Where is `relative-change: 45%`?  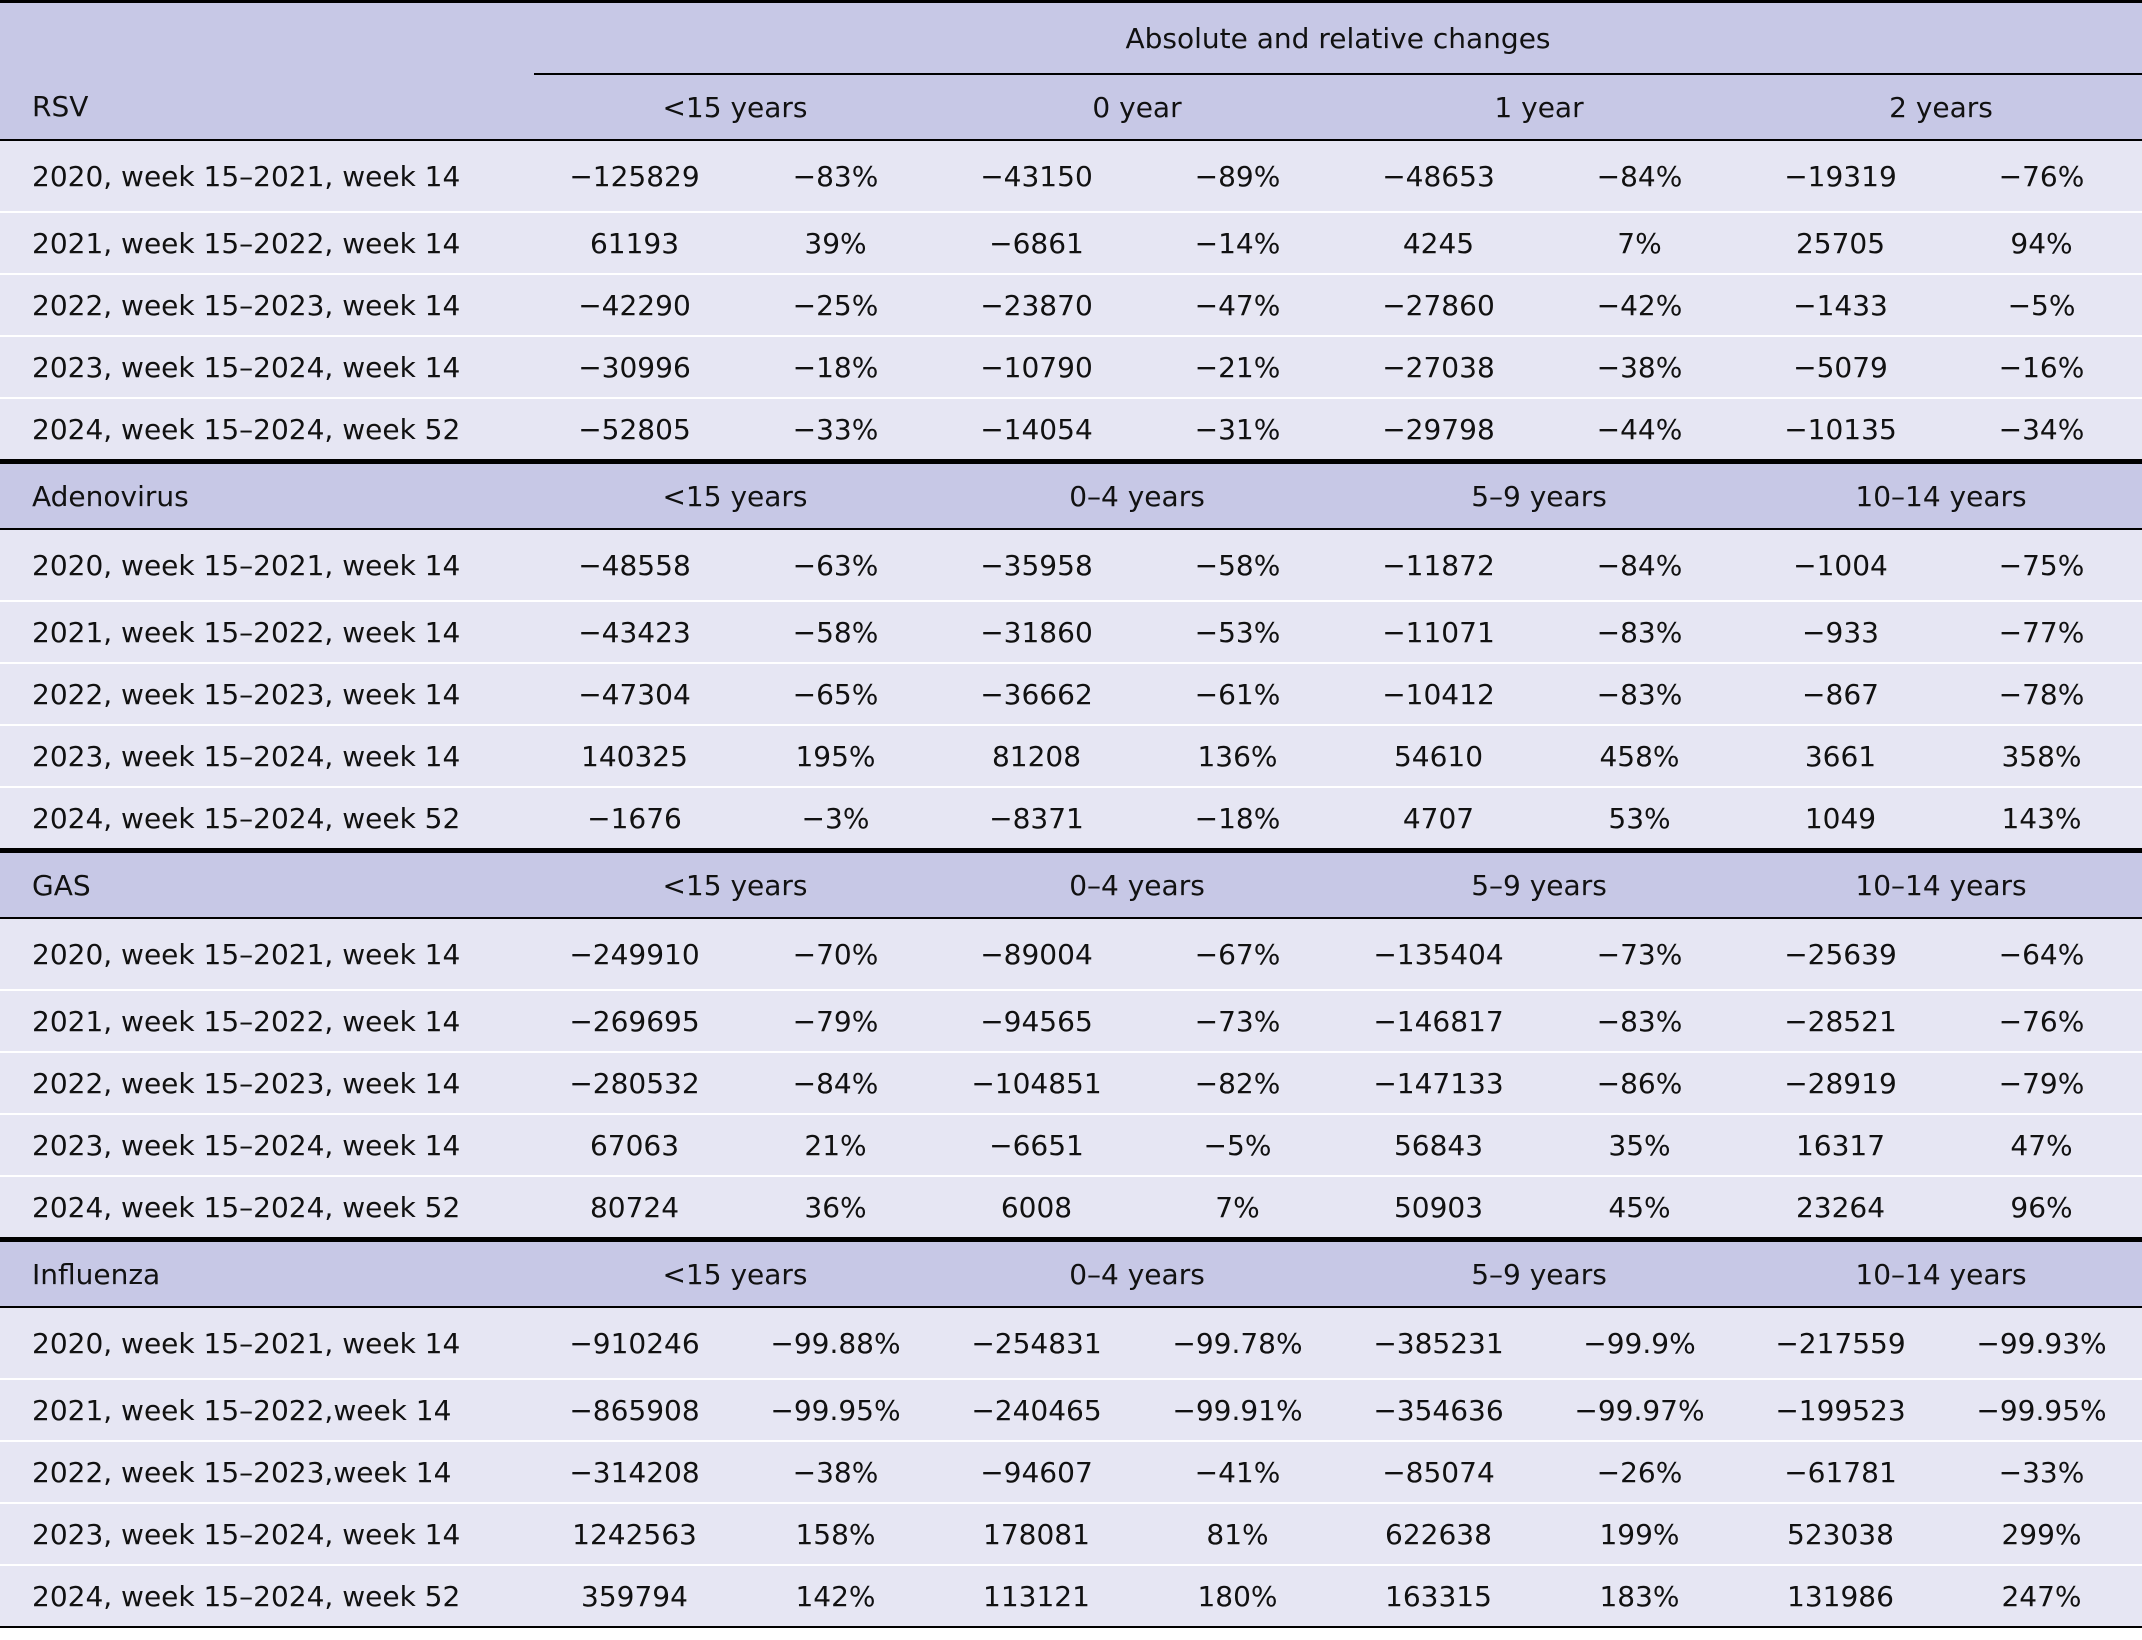 relative-change: 45% is located at coordinates (1639, 1207).